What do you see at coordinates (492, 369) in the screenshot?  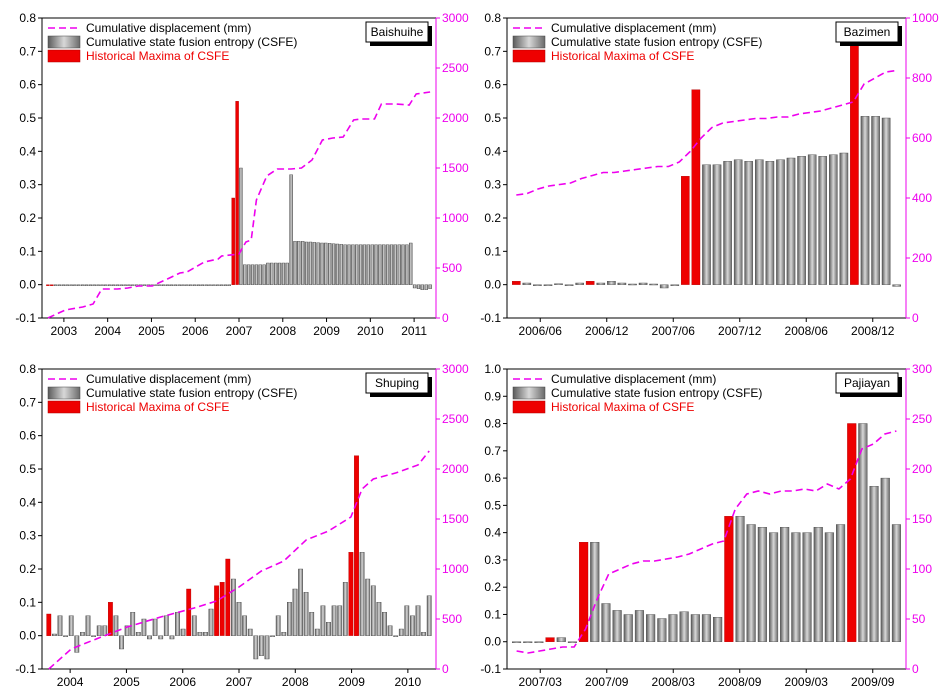 I see `y-tick-label: 1.0` at bounding box center [492, 369].